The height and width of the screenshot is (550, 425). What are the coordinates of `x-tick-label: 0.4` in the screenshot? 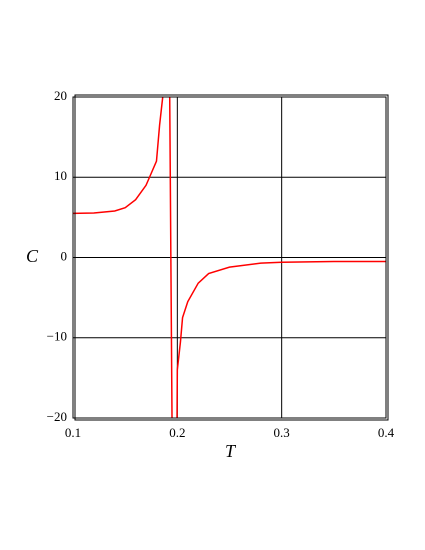 It's located at (386, 432).